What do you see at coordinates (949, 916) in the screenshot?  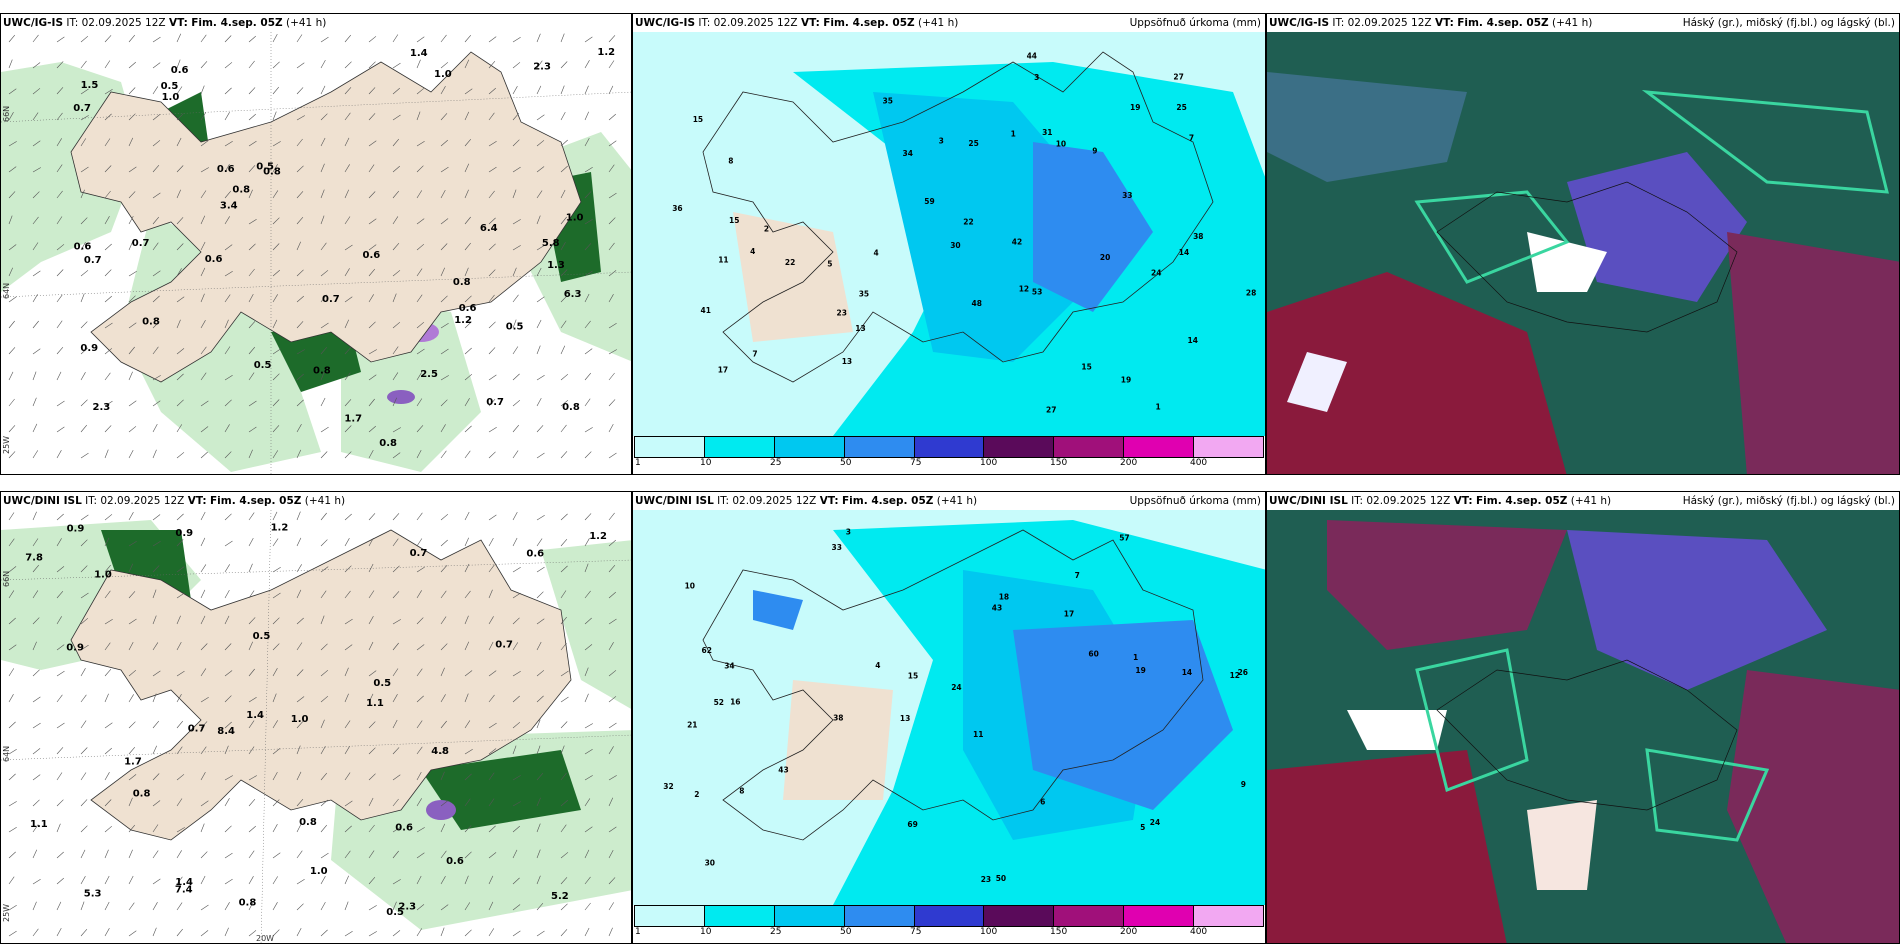 I see `colorbar-cells` at bounding box center [949, 916].